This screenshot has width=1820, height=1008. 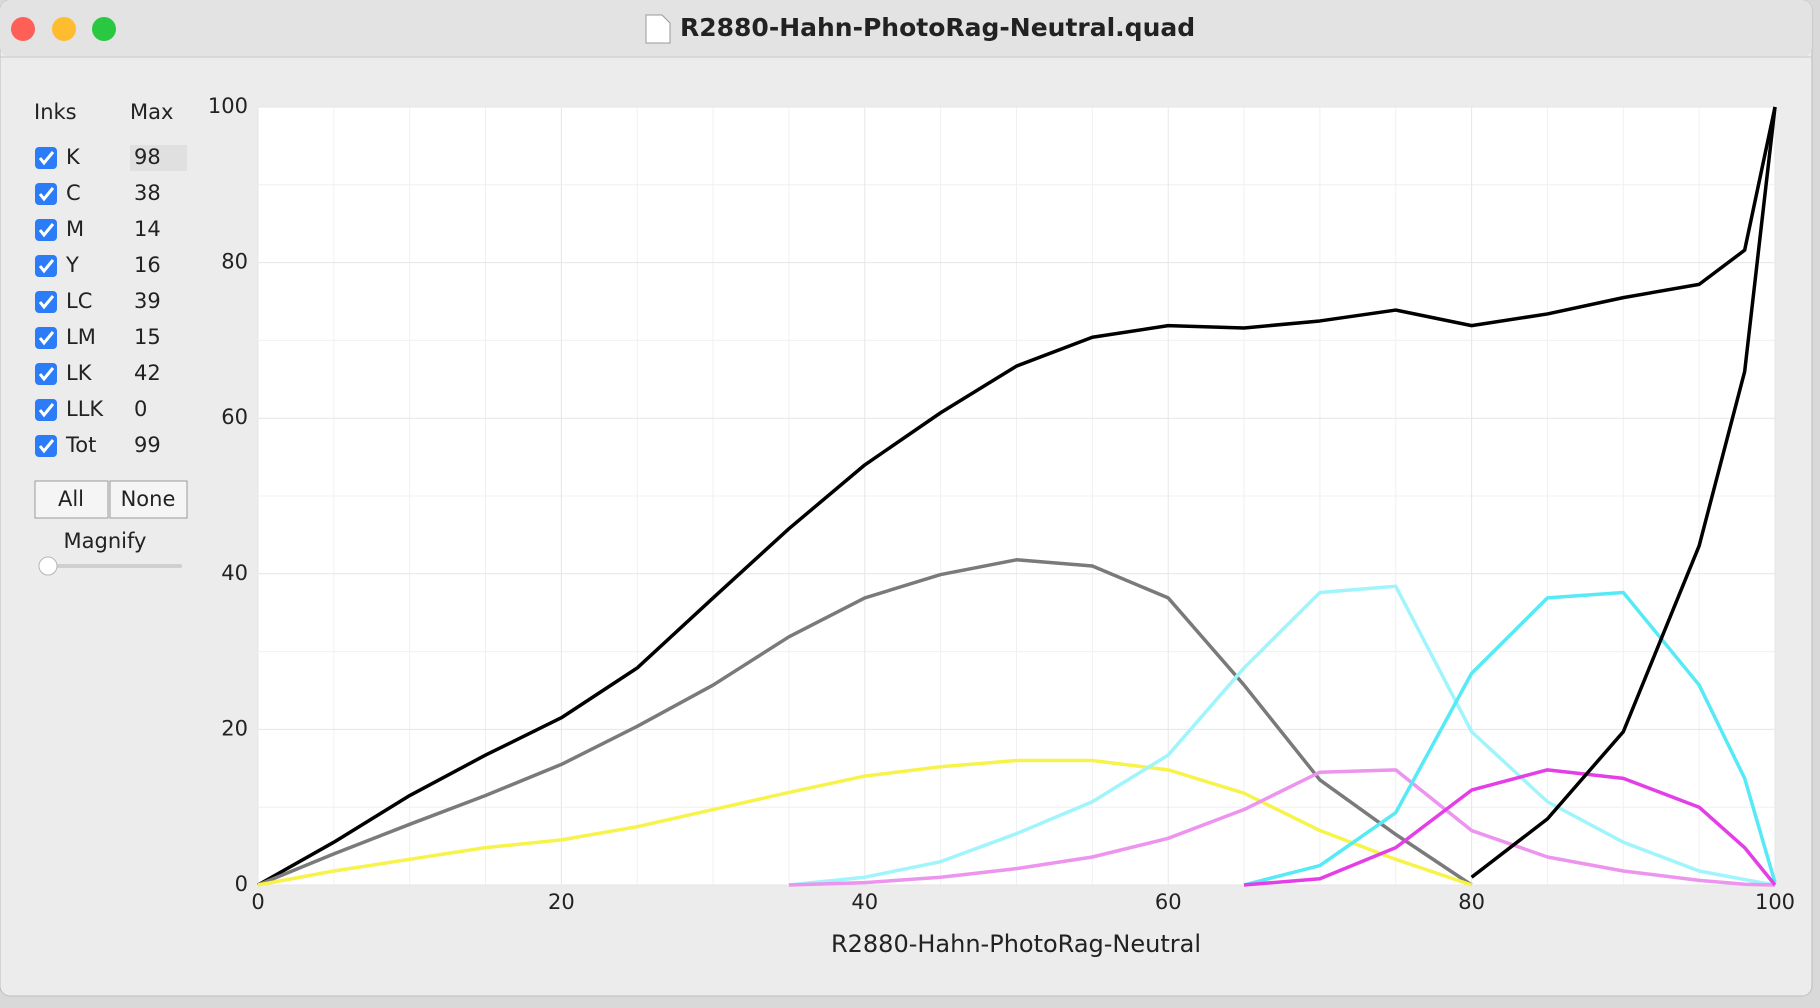 I want to click on ink-max: 14, so click(x=147, y=229).